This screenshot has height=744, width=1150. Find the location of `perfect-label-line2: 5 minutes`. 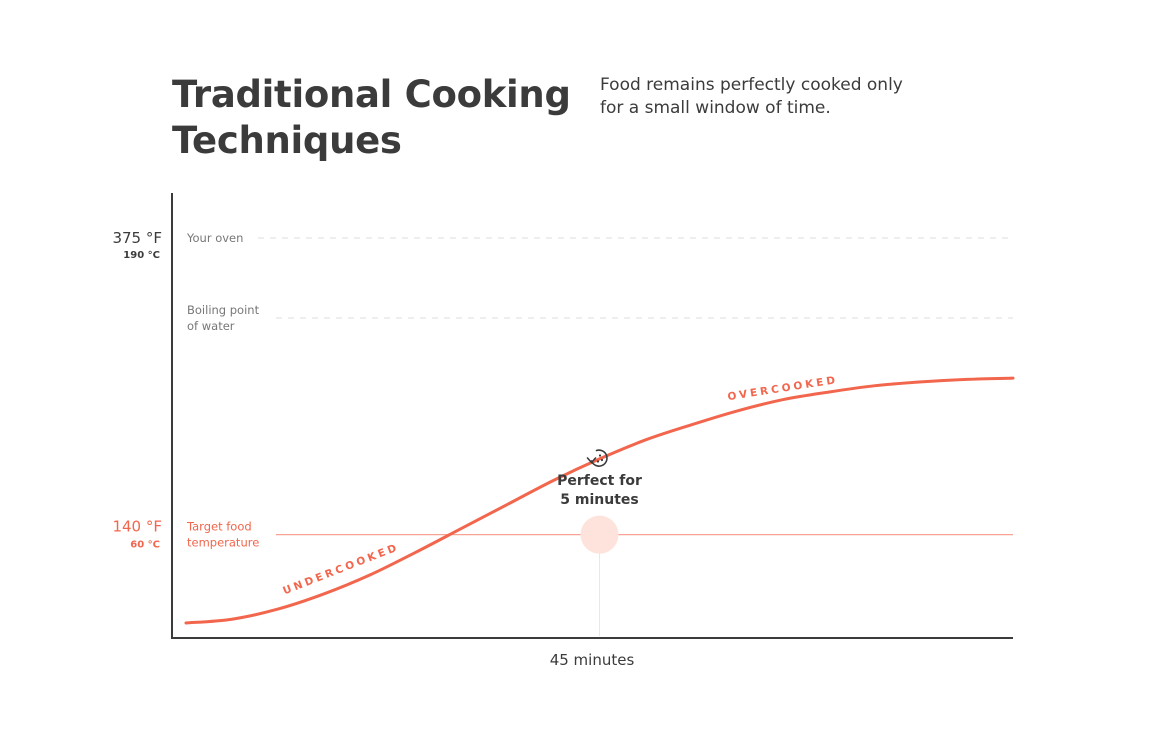

perfect-label-line2: 5 minutes is located at coordinates (599, 500).